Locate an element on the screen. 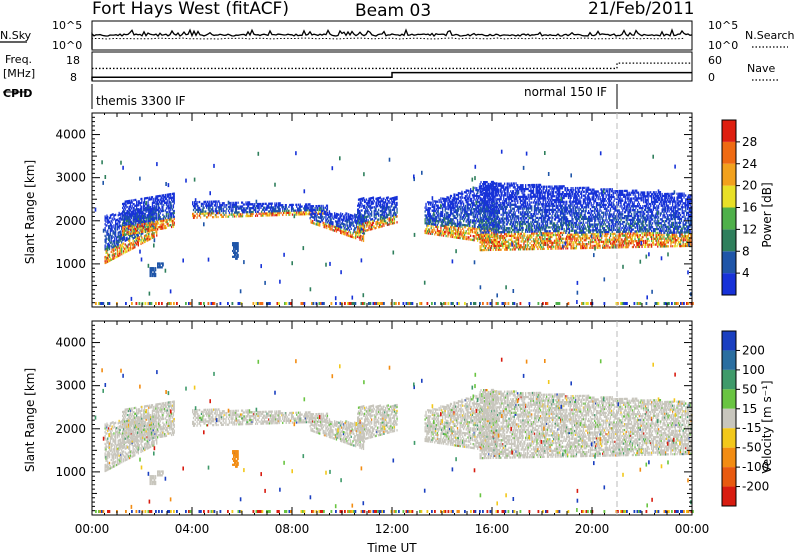 This screenshot has width=800, height=554. nsky-line is located at coordinates (392, 38).